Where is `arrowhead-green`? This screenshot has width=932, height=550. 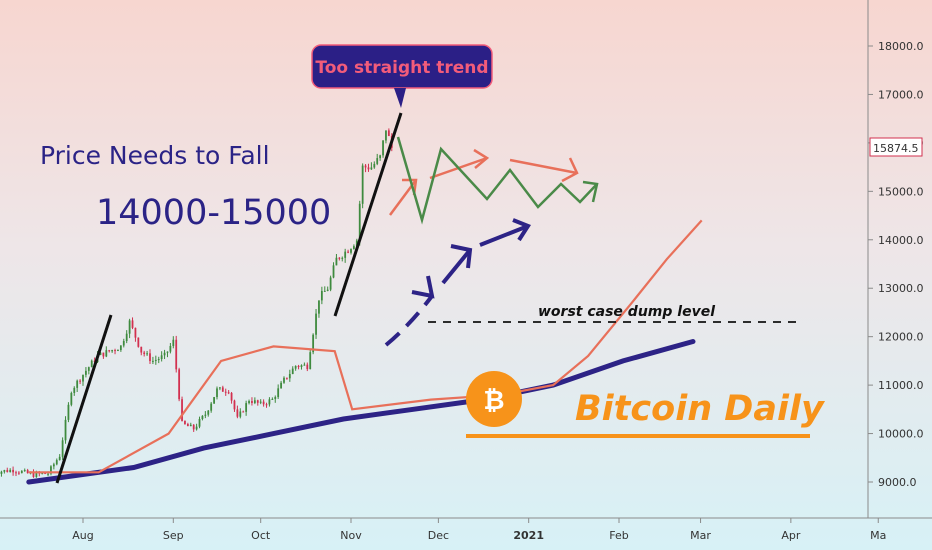
arrowhead-green is located at coordinates (590, 191).